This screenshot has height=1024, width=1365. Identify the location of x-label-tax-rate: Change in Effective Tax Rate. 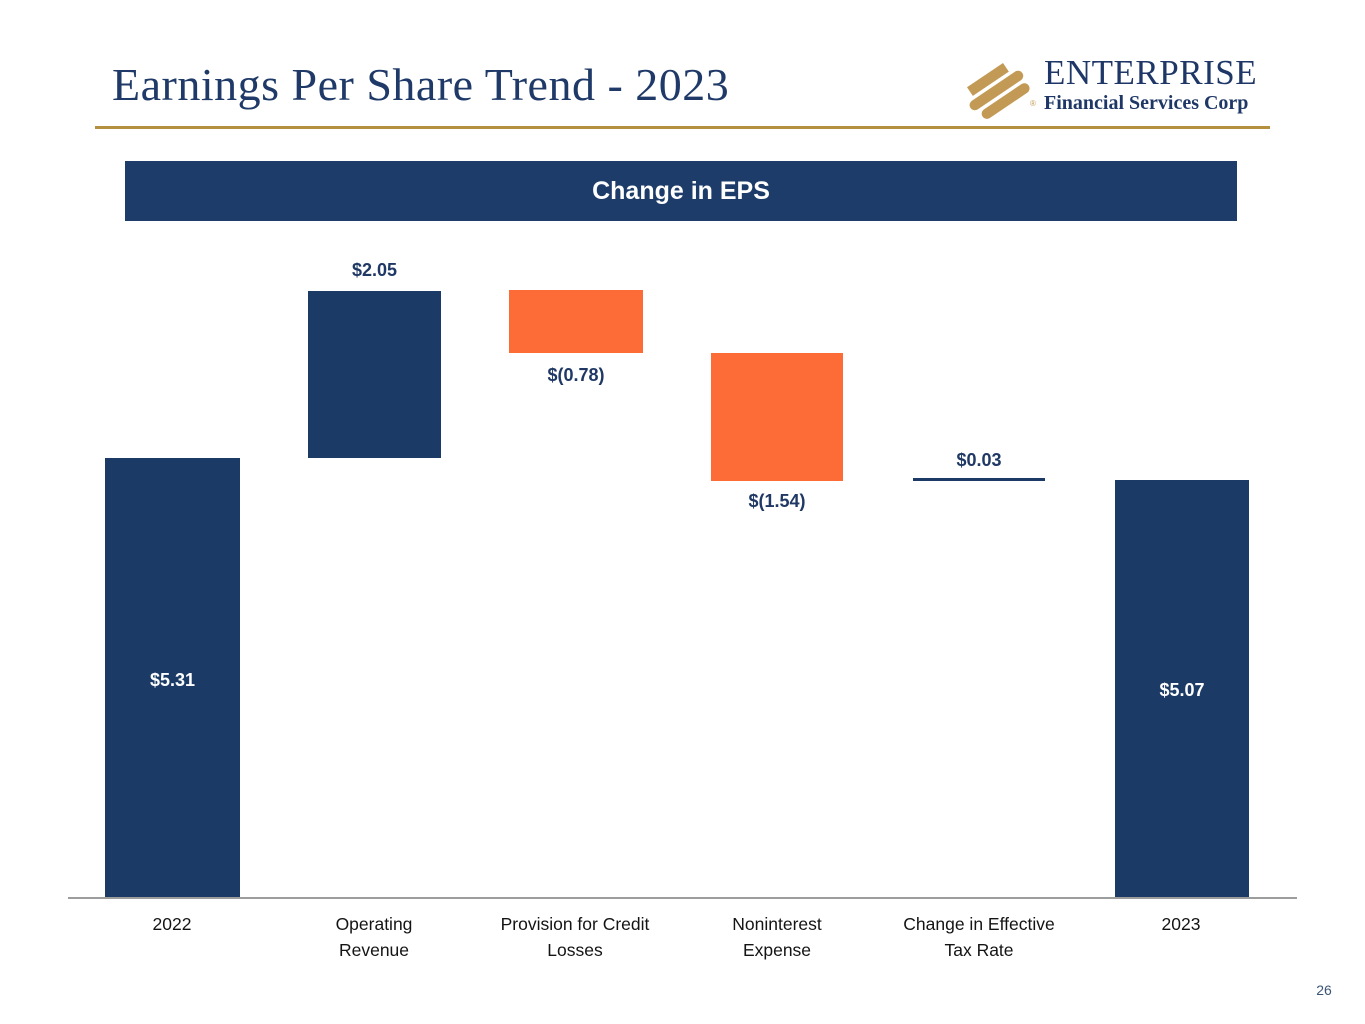
(979, 937).